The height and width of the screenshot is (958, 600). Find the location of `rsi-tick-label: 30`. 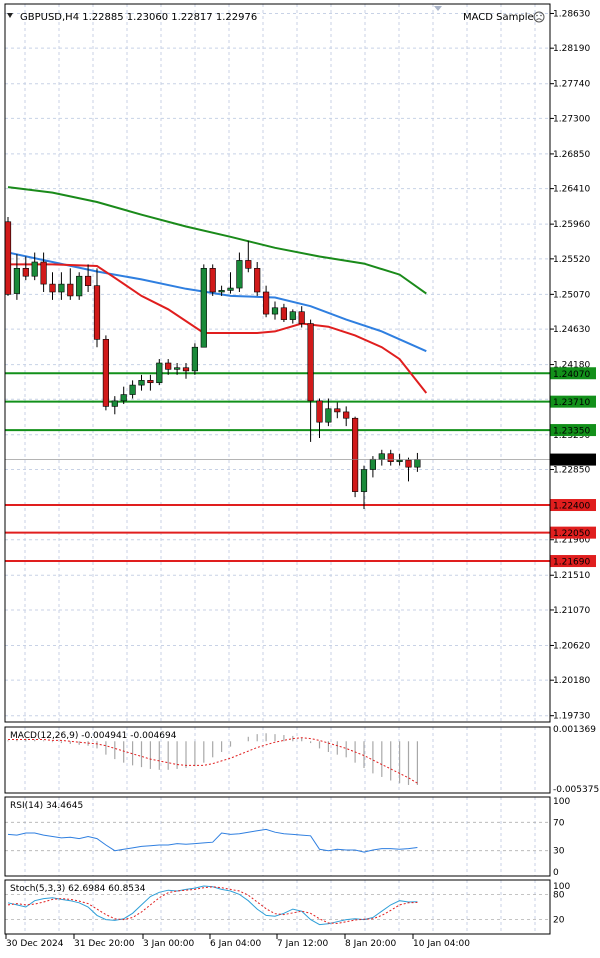

rsi-tick-label: 30 is located at coordinates (559, 852).